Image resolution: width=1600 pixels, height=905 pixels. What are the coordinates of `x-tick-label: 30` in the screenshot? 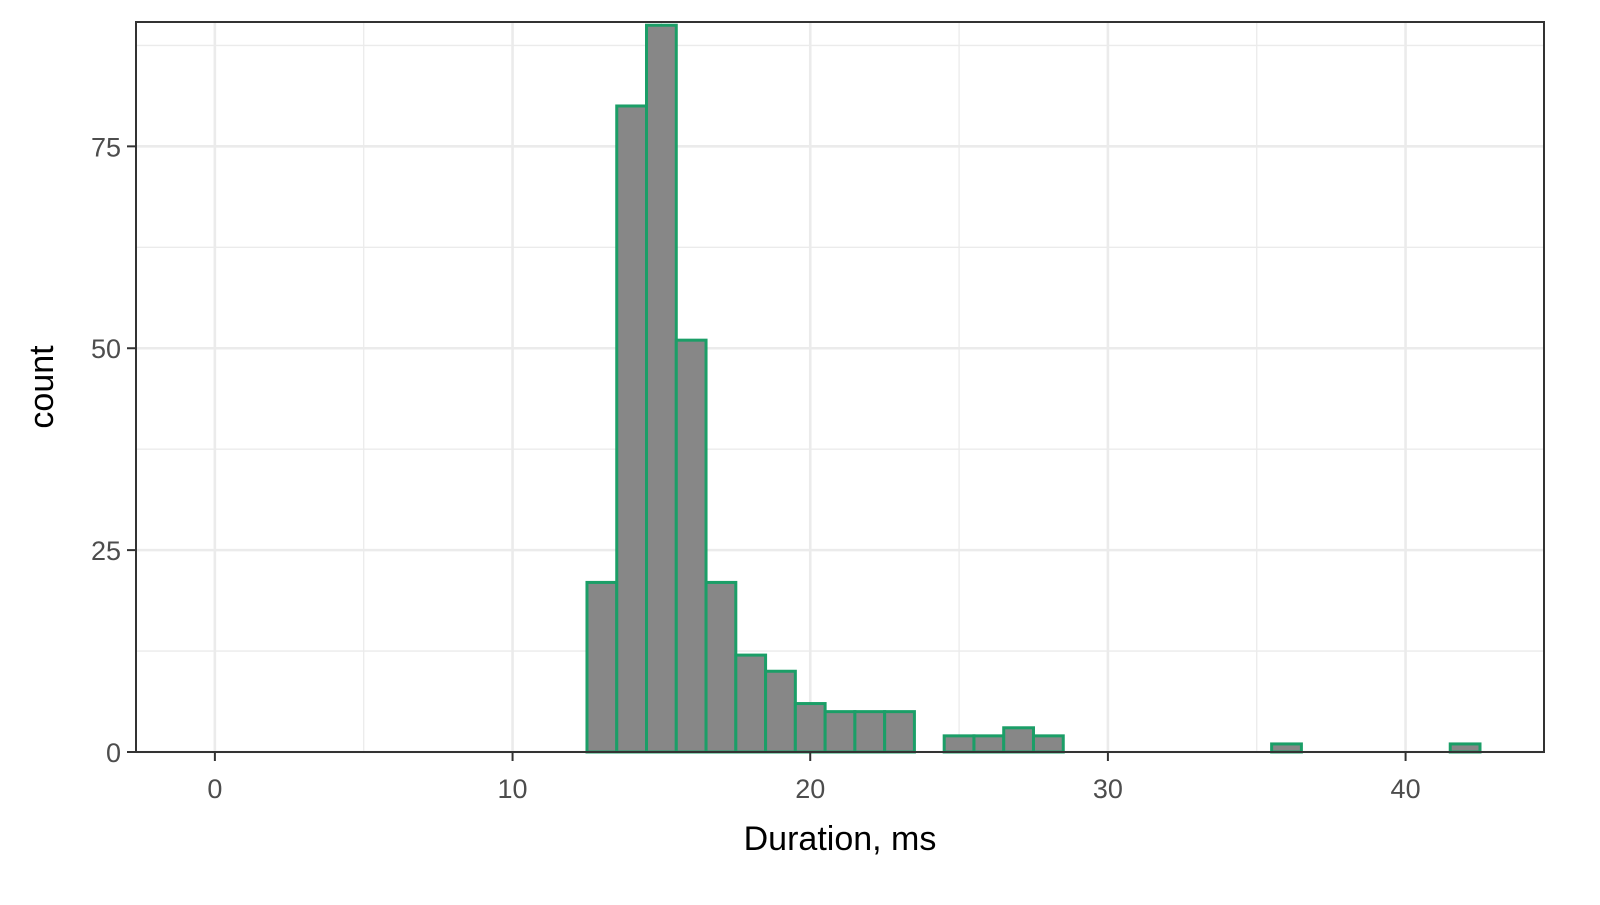 It's located at (1108, 789).